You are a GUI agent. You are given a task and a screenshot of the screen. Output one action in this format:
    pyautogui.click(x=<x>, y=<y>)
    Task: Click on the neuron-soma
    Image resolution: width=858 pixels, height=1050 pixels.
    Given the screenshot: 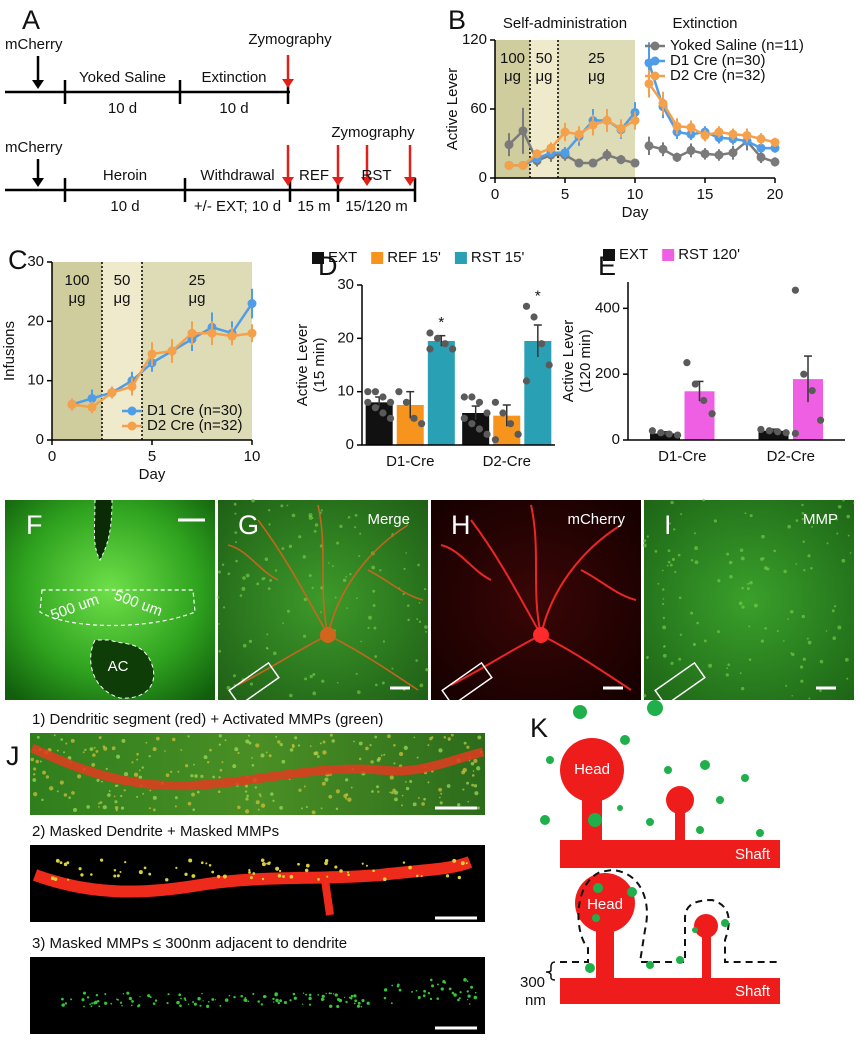 What is the action you would take?
    pyautogui.click(x=328, y=635)
    